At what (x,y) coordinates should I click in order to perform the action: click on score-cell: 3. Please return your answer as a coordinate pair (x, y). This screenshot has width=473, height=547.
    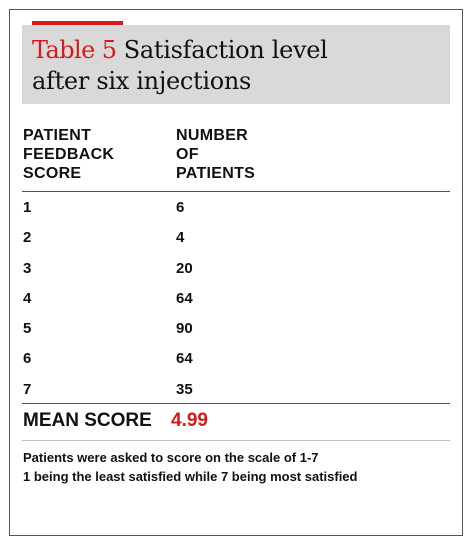
    Looking at the image, I should click on (27, 268).